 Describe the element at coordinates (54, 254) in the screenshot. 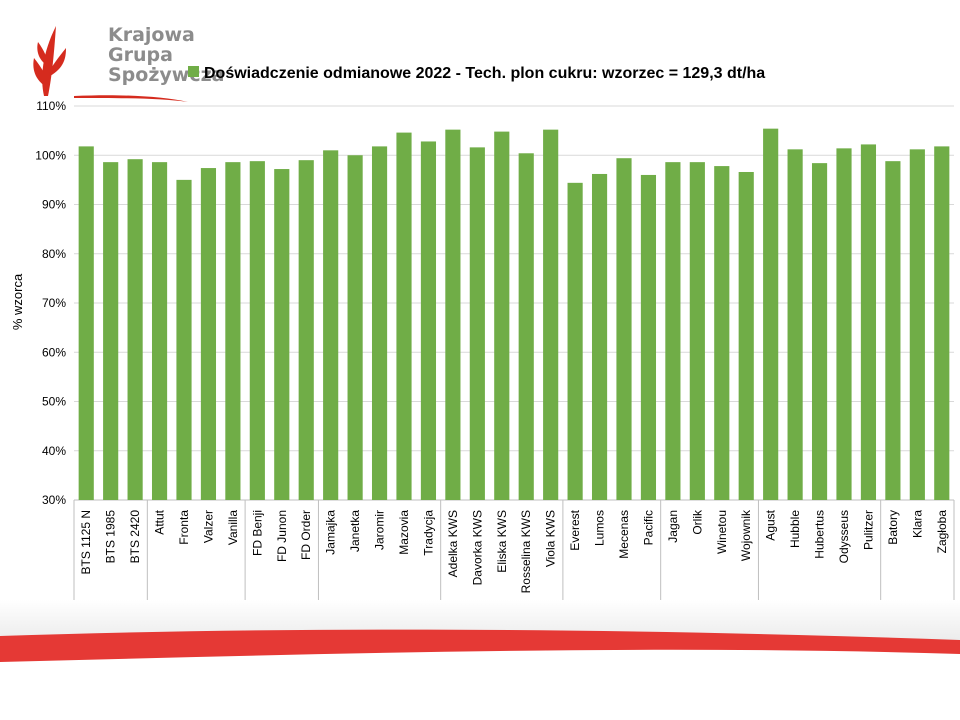

I see `y-tick-label: 80%` at that location.